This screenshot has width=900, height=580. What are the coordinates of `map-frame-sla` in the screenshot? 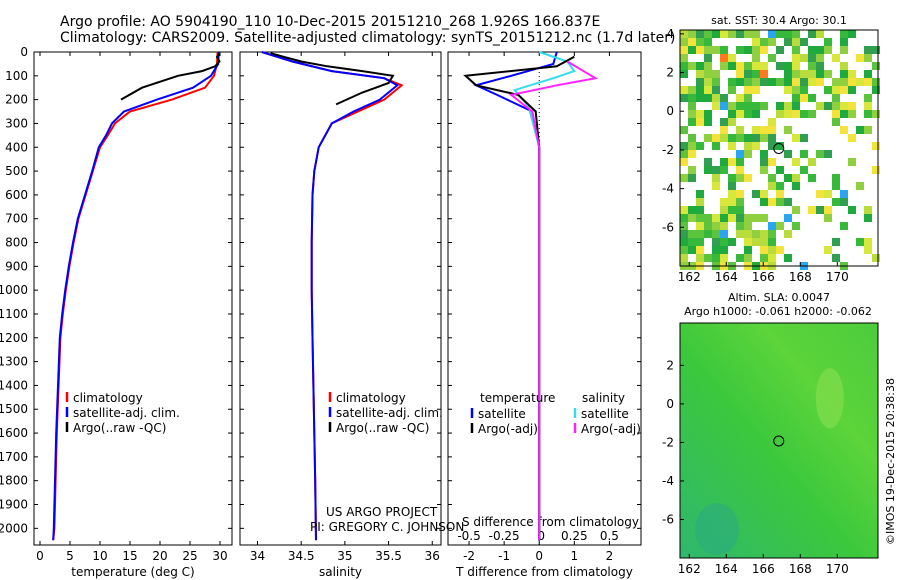 It's located at (779, 440).